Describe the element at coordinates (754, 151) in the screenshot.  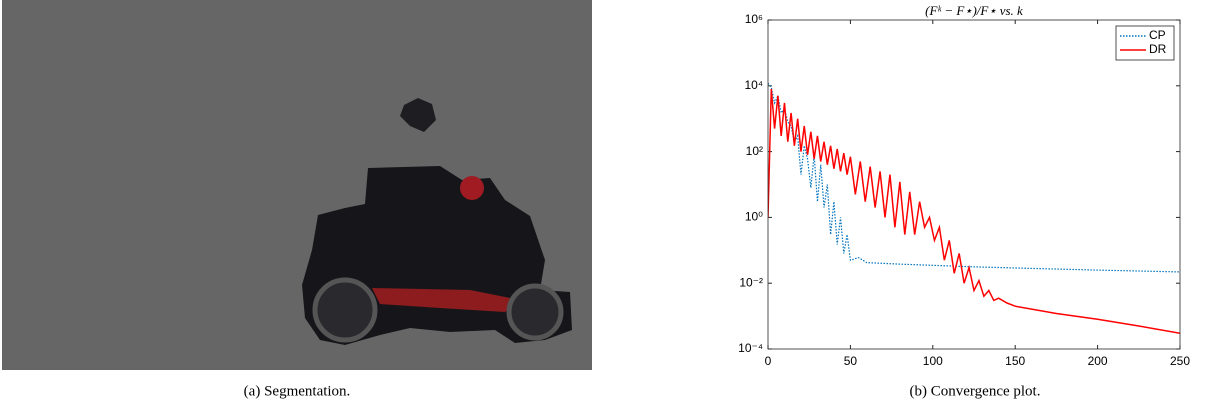
I see `y-tick-label: 10²` at that location.